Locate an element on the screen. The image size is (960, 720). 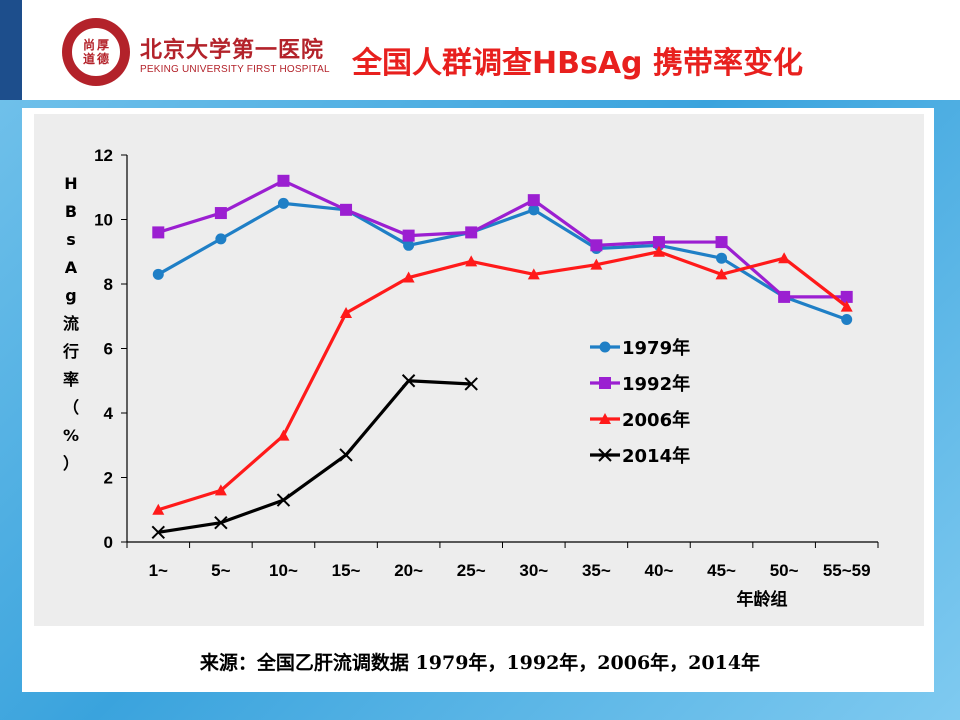
y-tick-label: 8 is located at coordinates (108, 284).